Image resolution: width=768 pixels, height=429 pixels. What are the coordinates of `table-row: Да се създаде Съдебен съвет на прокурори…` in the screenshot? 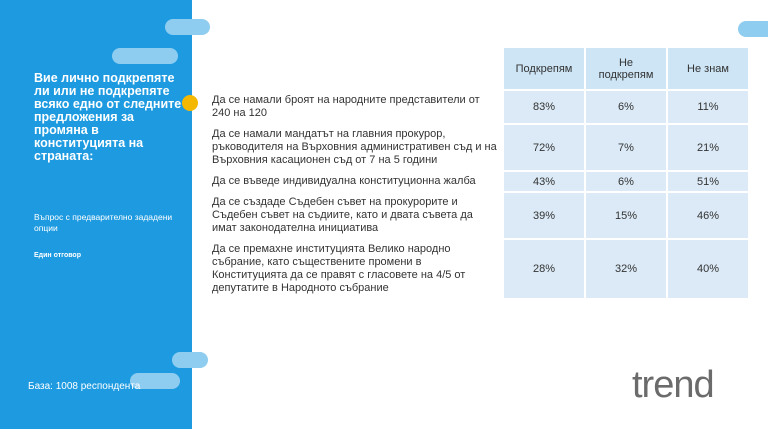 It's located at (477, 215).